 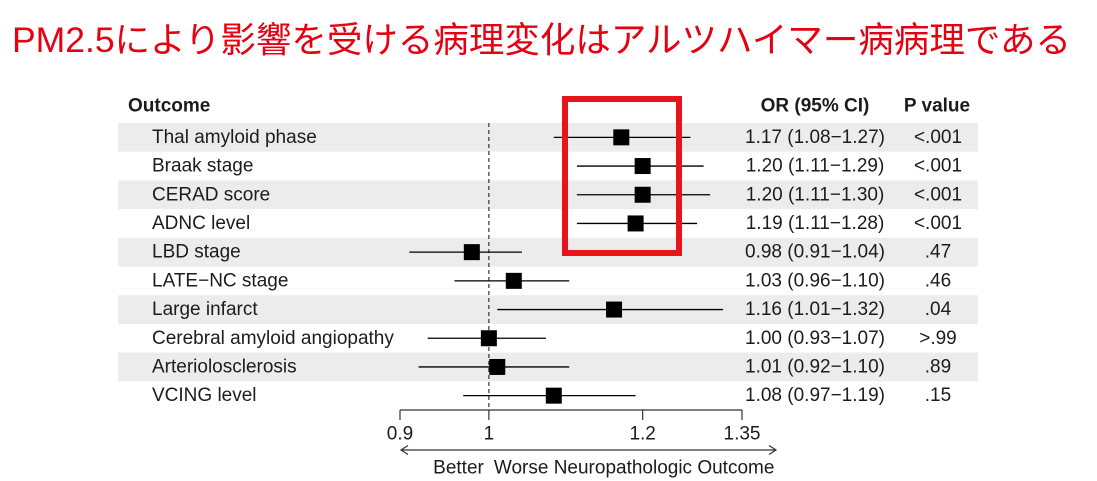 What do you see at coordinates (552, 309) in the screenshot?
I see `forest-row: Large infarct 1.16 (1.01−1.32) .04` at bounding box center [552, 309].